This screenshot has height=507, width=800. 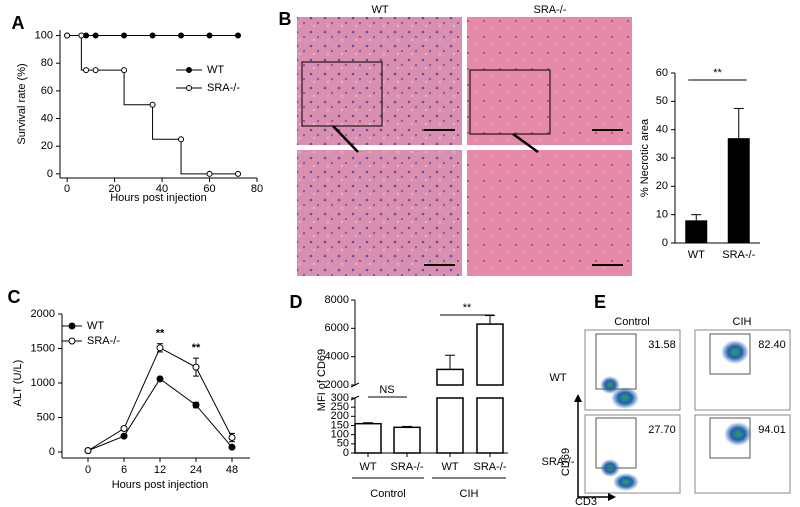 I want to click on y-axis-label: MFI of CD69, so click(x=322, y=380).